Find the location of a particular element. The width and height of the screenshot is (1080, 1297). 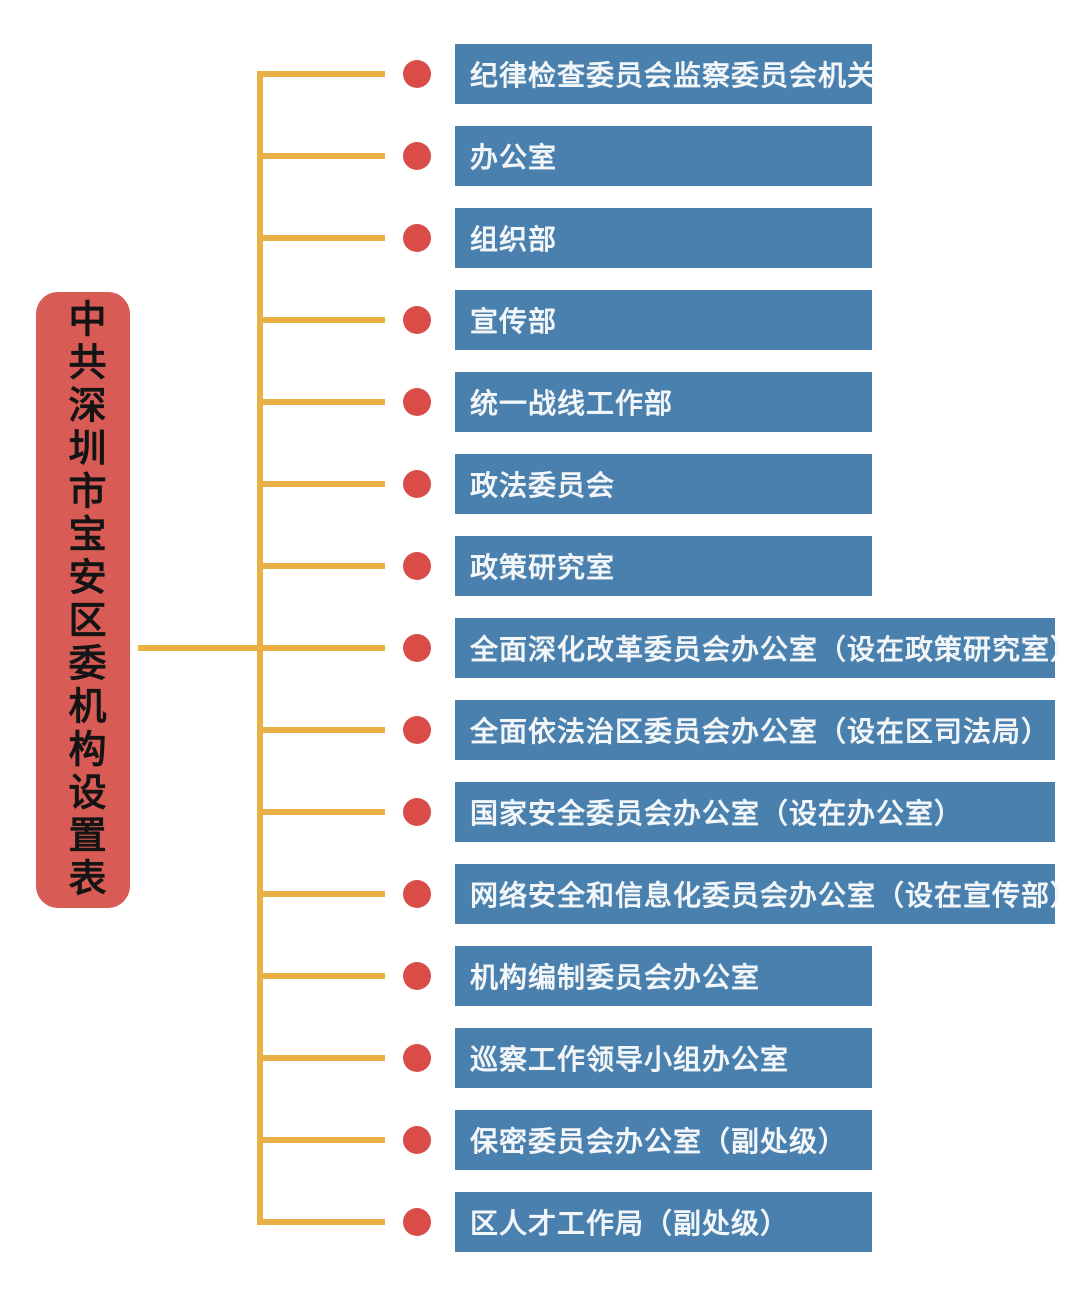

org-row: 保密委员会办公室（副处级） is located at coordinates (540, 1140).